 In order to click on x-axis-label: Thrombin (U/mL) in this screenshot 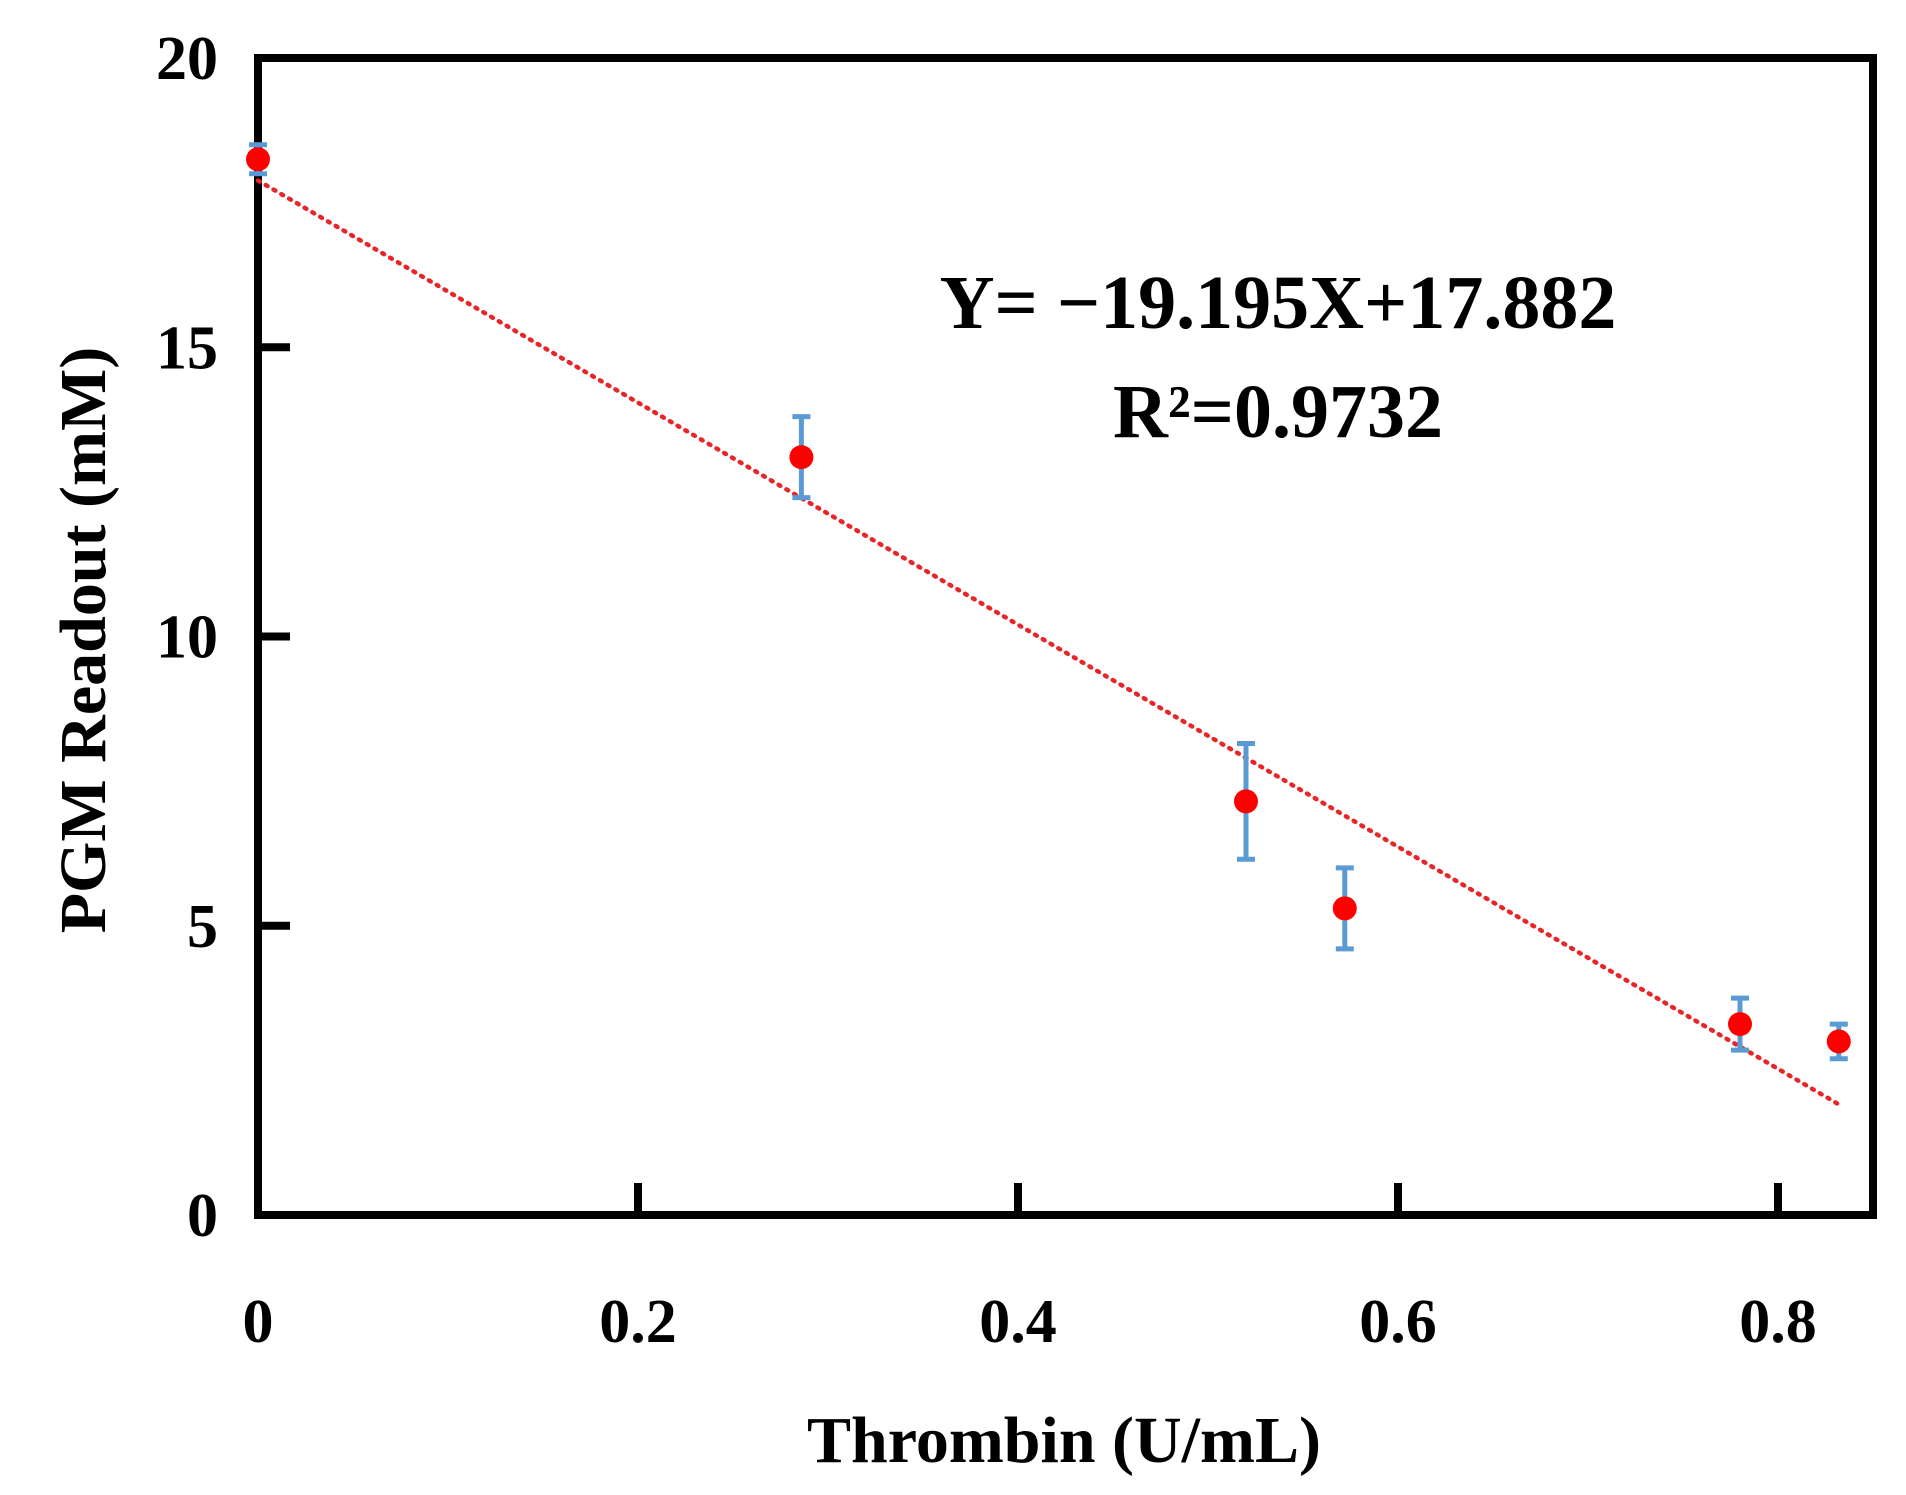, I will do `click(1064, 1440)`.